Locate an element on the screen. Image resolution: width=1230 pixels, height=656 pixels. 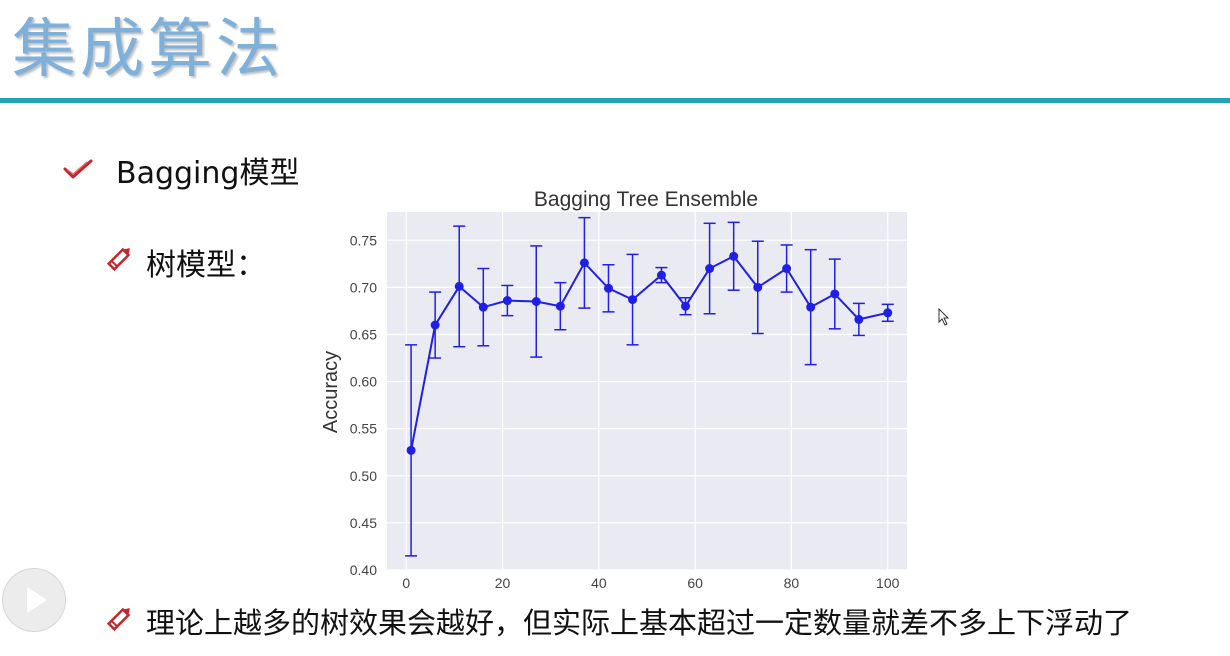
y-tick-label: 0.50 is located at coordinates (363, 476).